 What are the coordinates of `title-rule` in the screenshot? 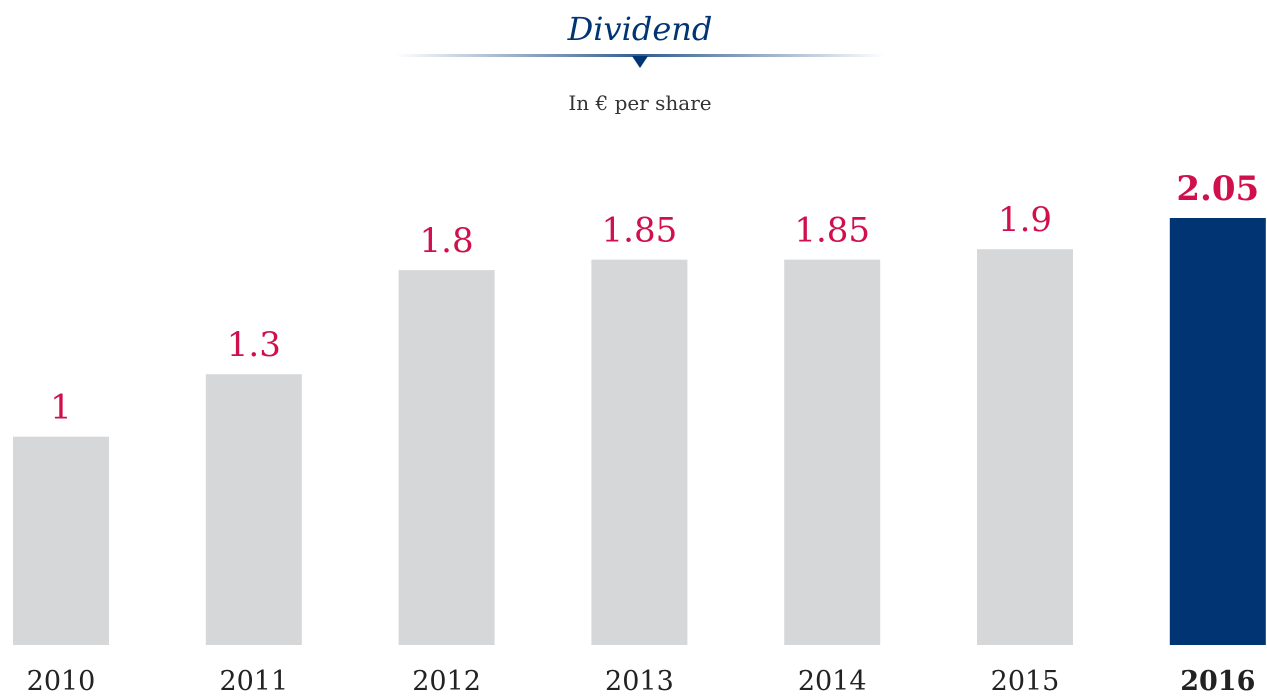 It's located at (640, 55).